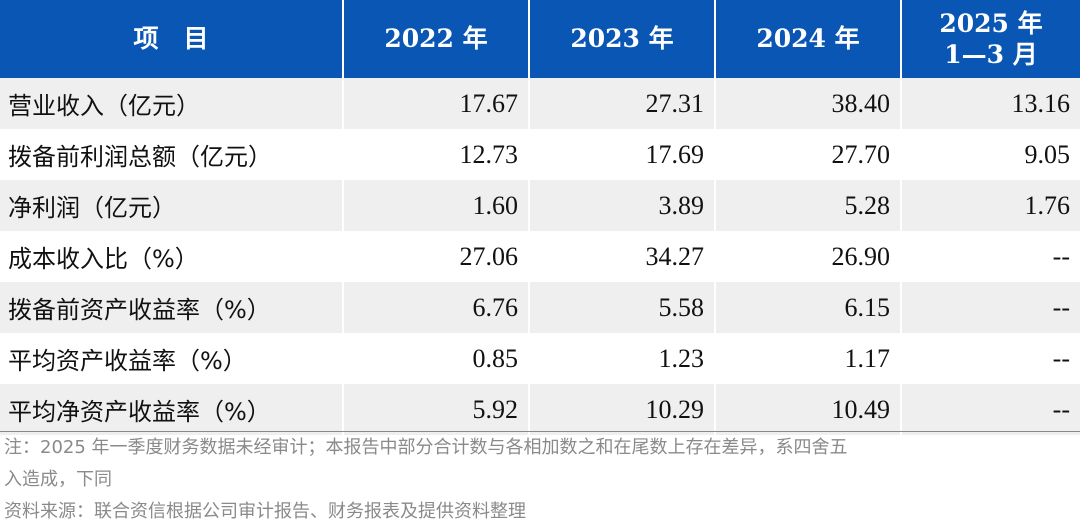 This screenshot has height=528, width=1080. Describe the element at coordinates (172, 103) in the screenshot. I see `row-label: 营业收入（亿元）` at that location.